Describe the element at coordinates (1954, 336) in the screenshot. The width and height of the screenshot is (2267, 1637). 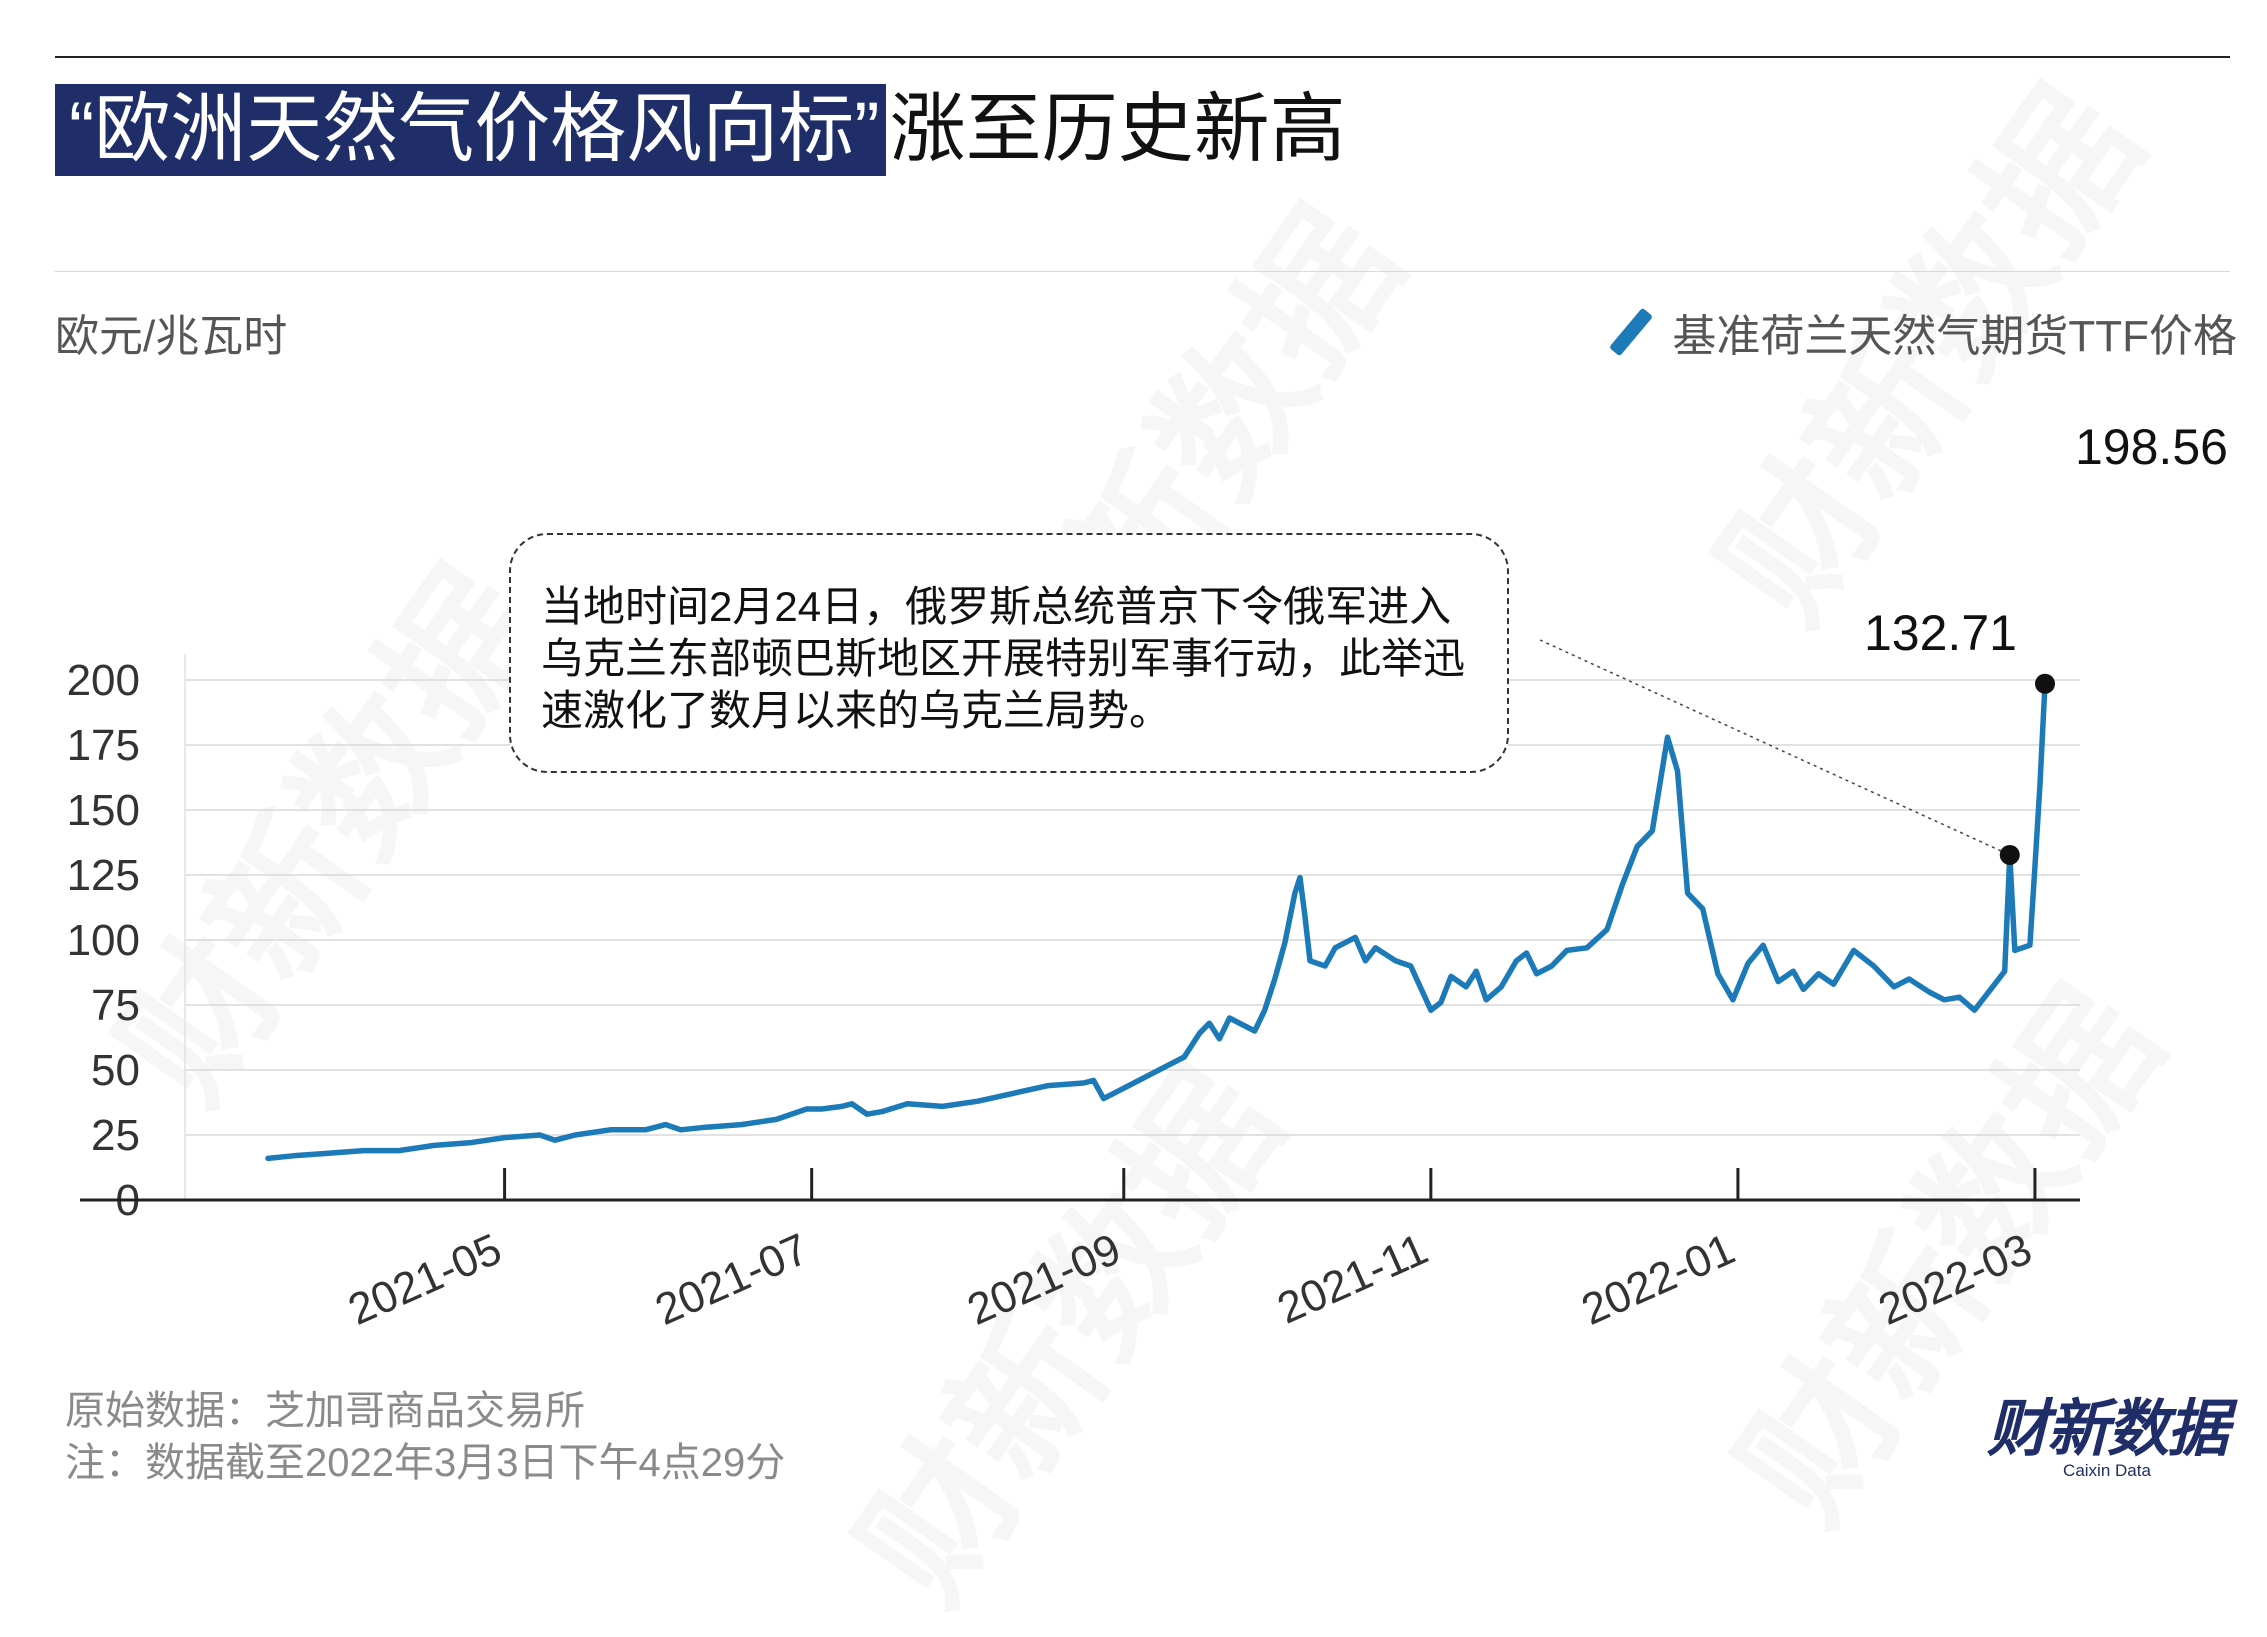
I see `legend-label: 基准荷兰天然气期货TTF价格` at that location.